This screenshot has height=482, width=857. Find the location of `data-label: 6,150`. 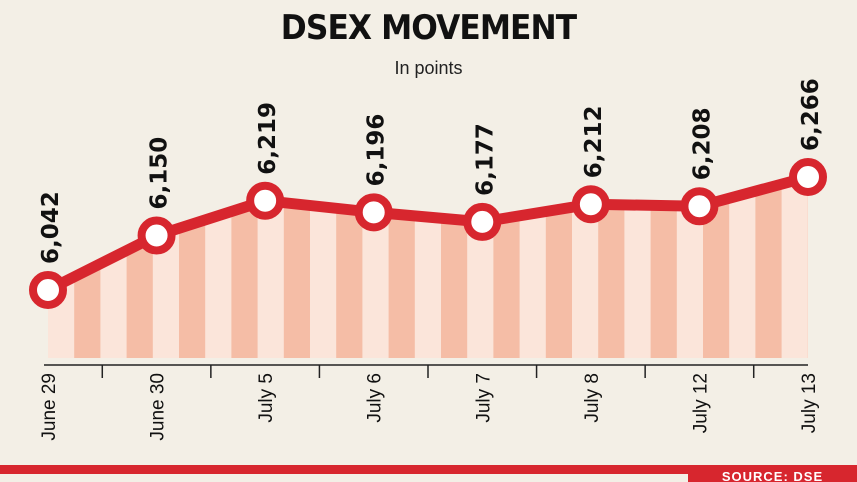

data-label: 6,150 is located at coordinates (160, 173).